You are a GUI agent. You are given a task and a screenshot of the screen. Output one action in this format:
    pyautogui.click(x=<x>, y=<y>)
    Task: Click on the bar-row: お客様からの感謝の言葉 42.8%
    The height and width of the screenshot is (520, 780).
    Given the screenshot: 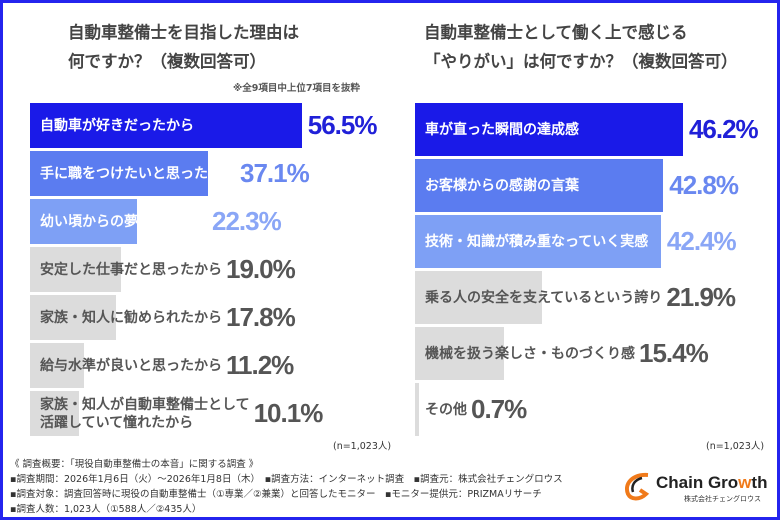 What is the action you would take?
    pyautogui.click(x=577, y=185)
    